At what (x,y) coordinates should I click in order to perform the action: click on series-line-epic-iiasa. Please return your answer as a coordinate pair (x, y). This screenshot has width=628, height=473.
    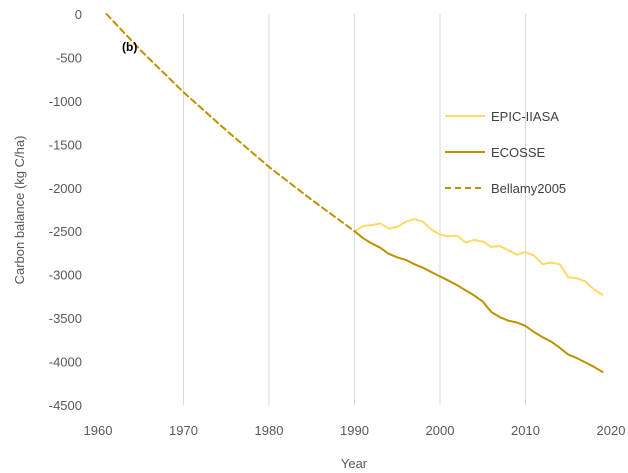
    Looking at the image, I should click on (478, 257).